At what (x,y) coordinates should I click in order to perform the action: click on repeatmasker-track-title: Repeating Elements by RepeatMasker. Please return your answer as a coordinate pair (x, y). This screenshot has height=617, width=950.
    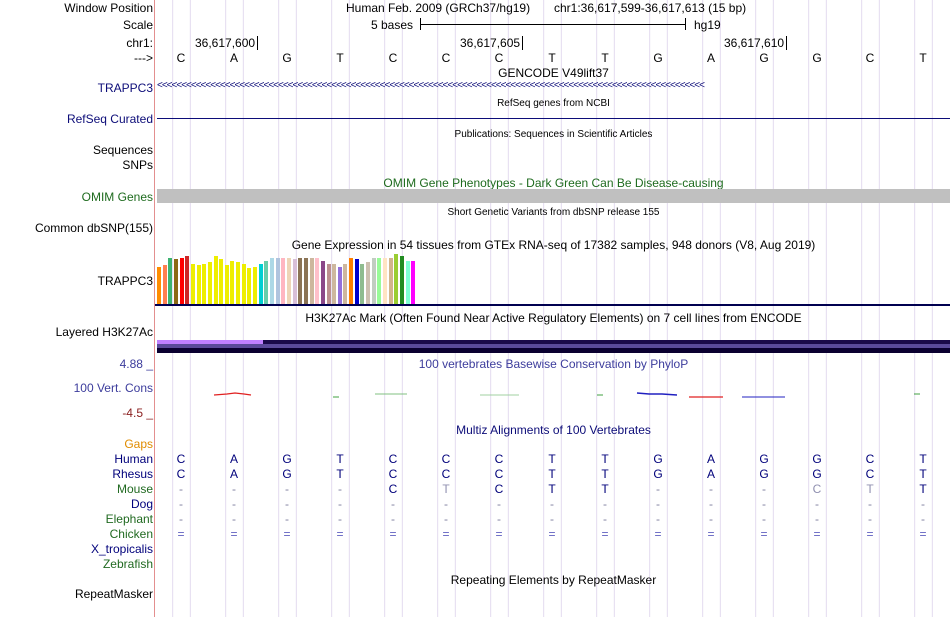
    Looking at the image, I should click on (553, 580).